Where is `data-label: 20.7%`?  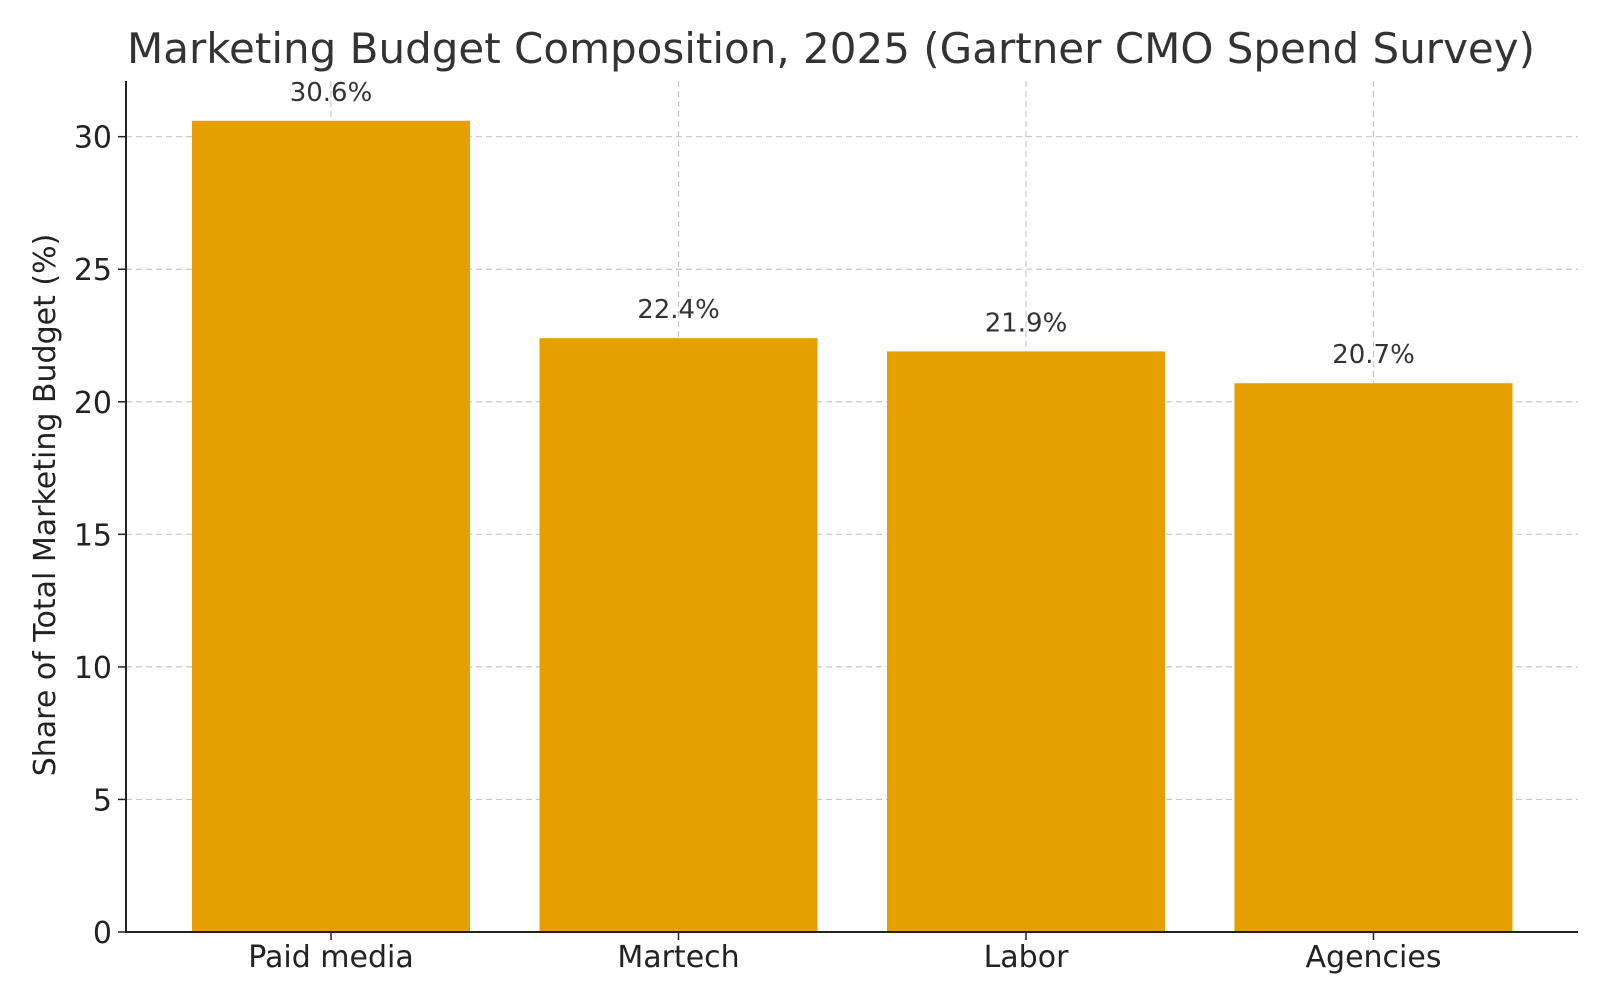 data-label: 20.7% is located at coordinates (1373, 355).